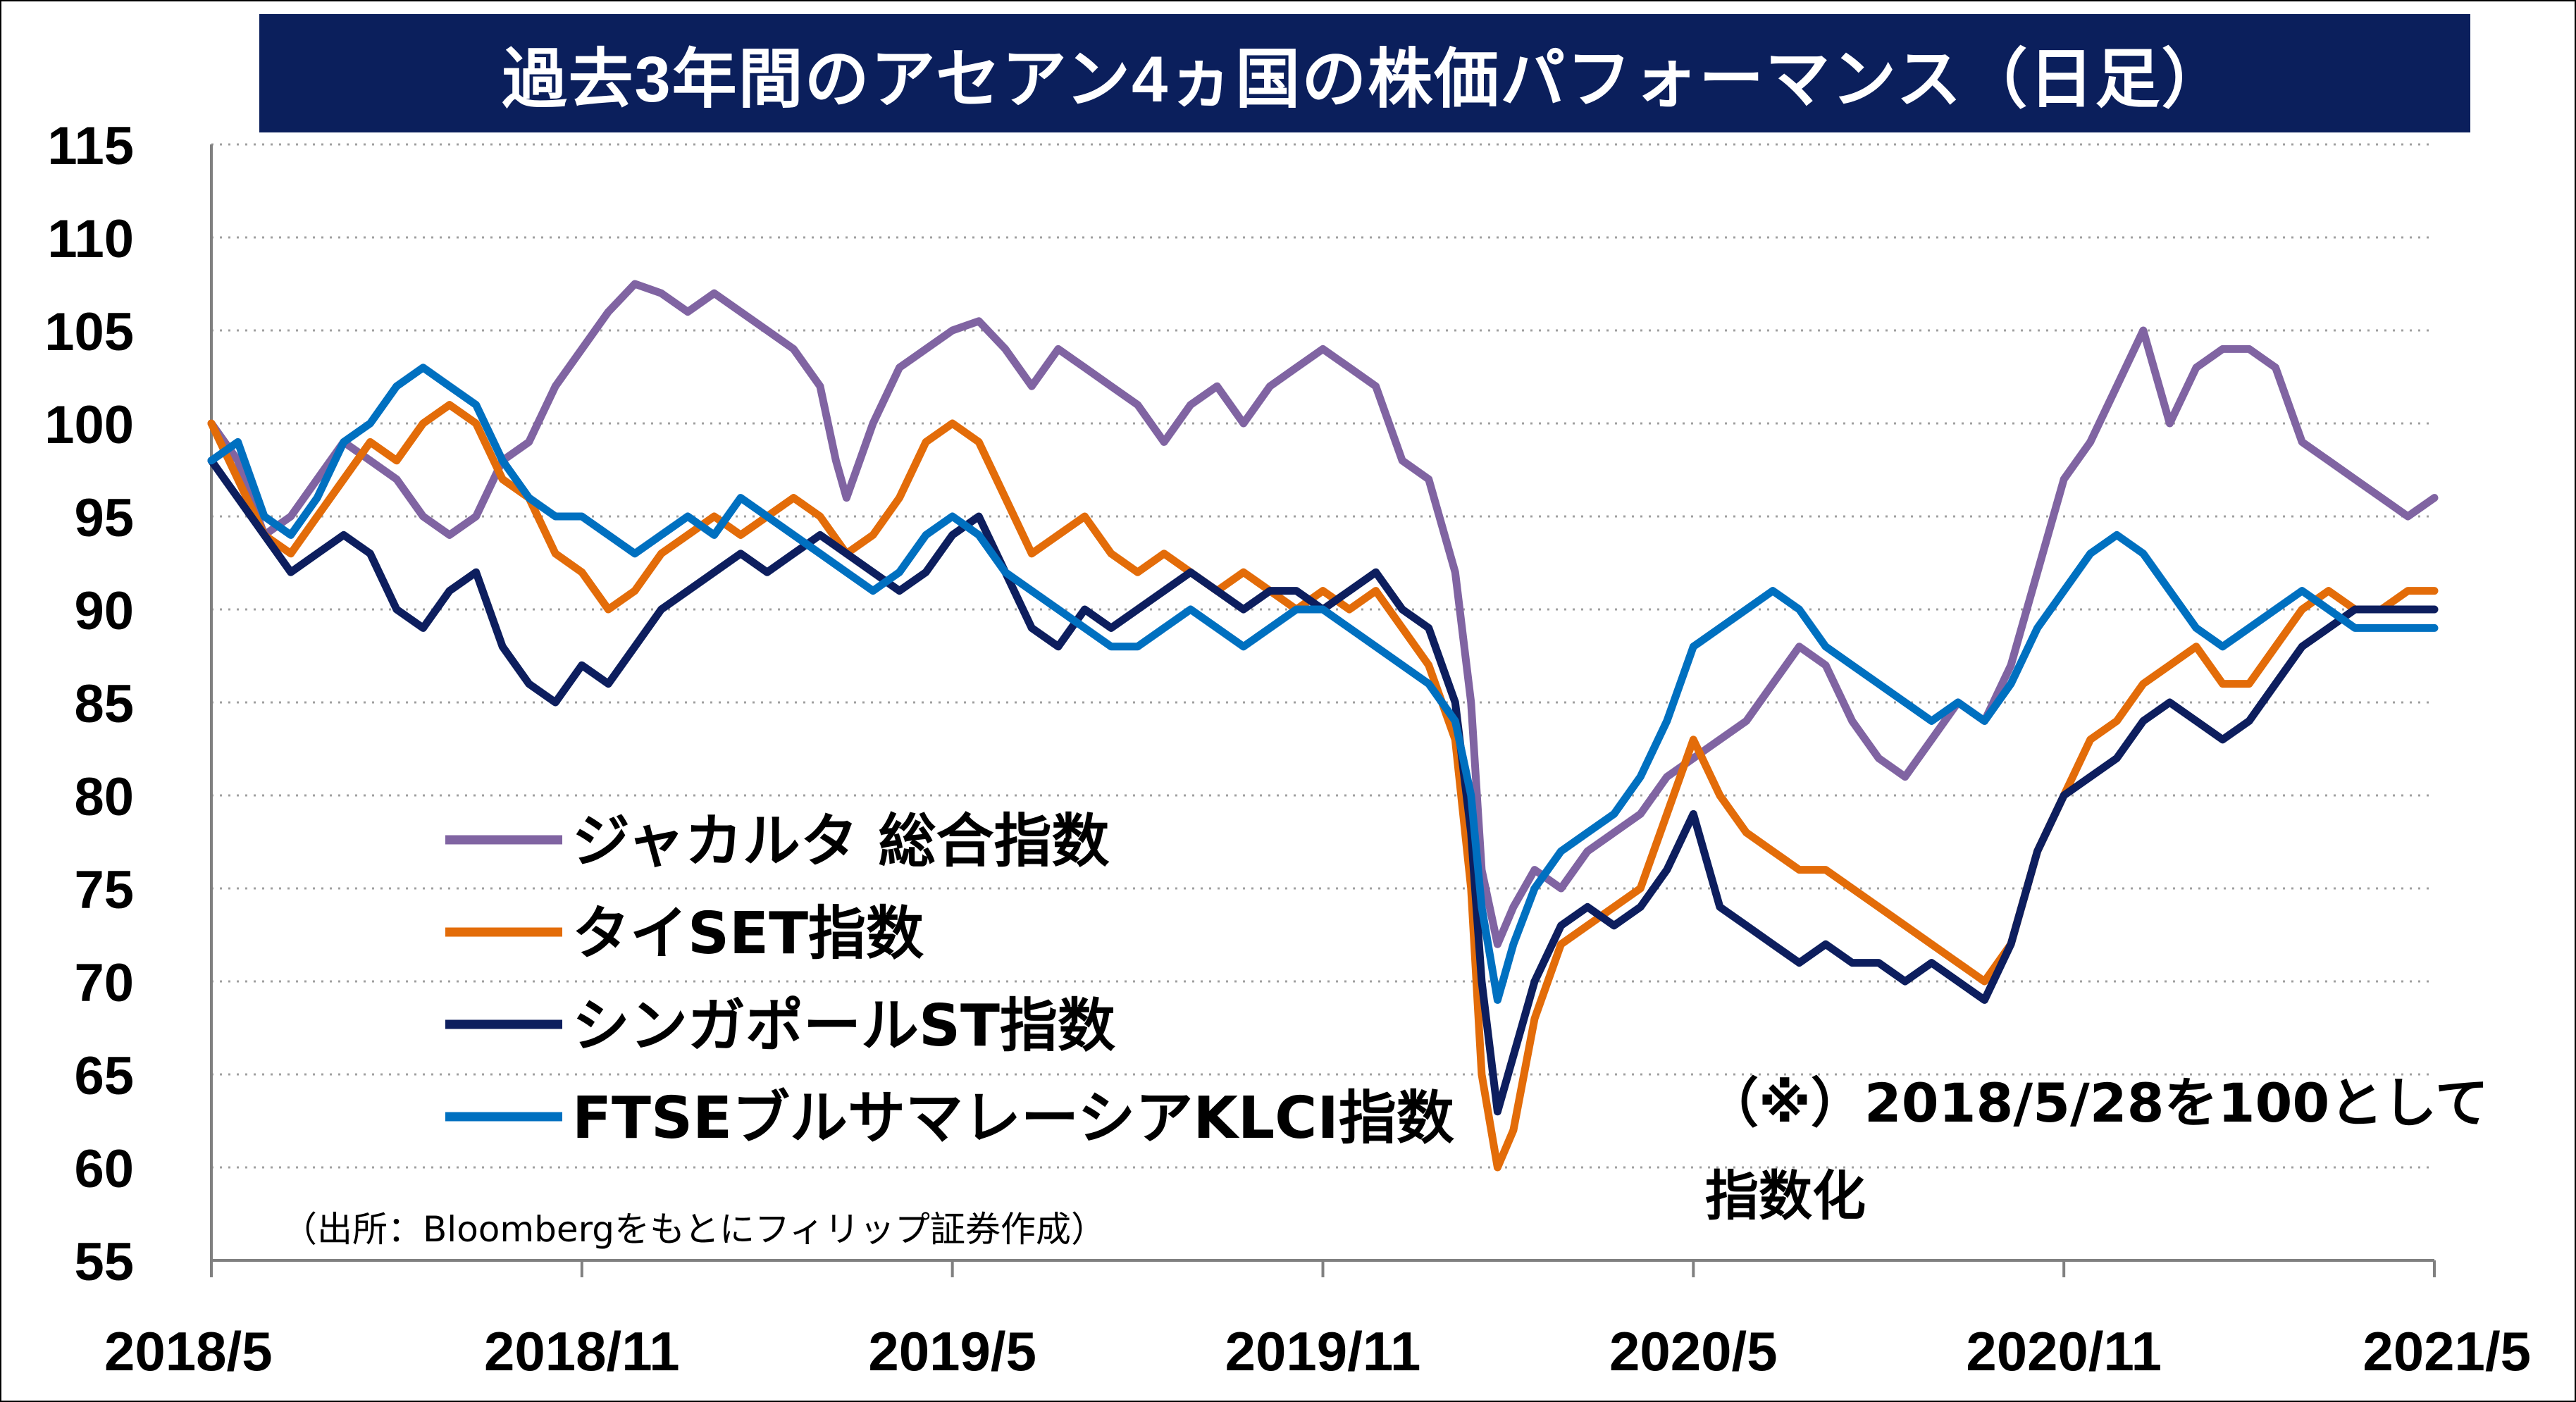  Describe the element at coordinates (1013, 1118) in the screenshot. I see `legend-label-4: FTSEブルサマレーシアKLCI指数` at that location.